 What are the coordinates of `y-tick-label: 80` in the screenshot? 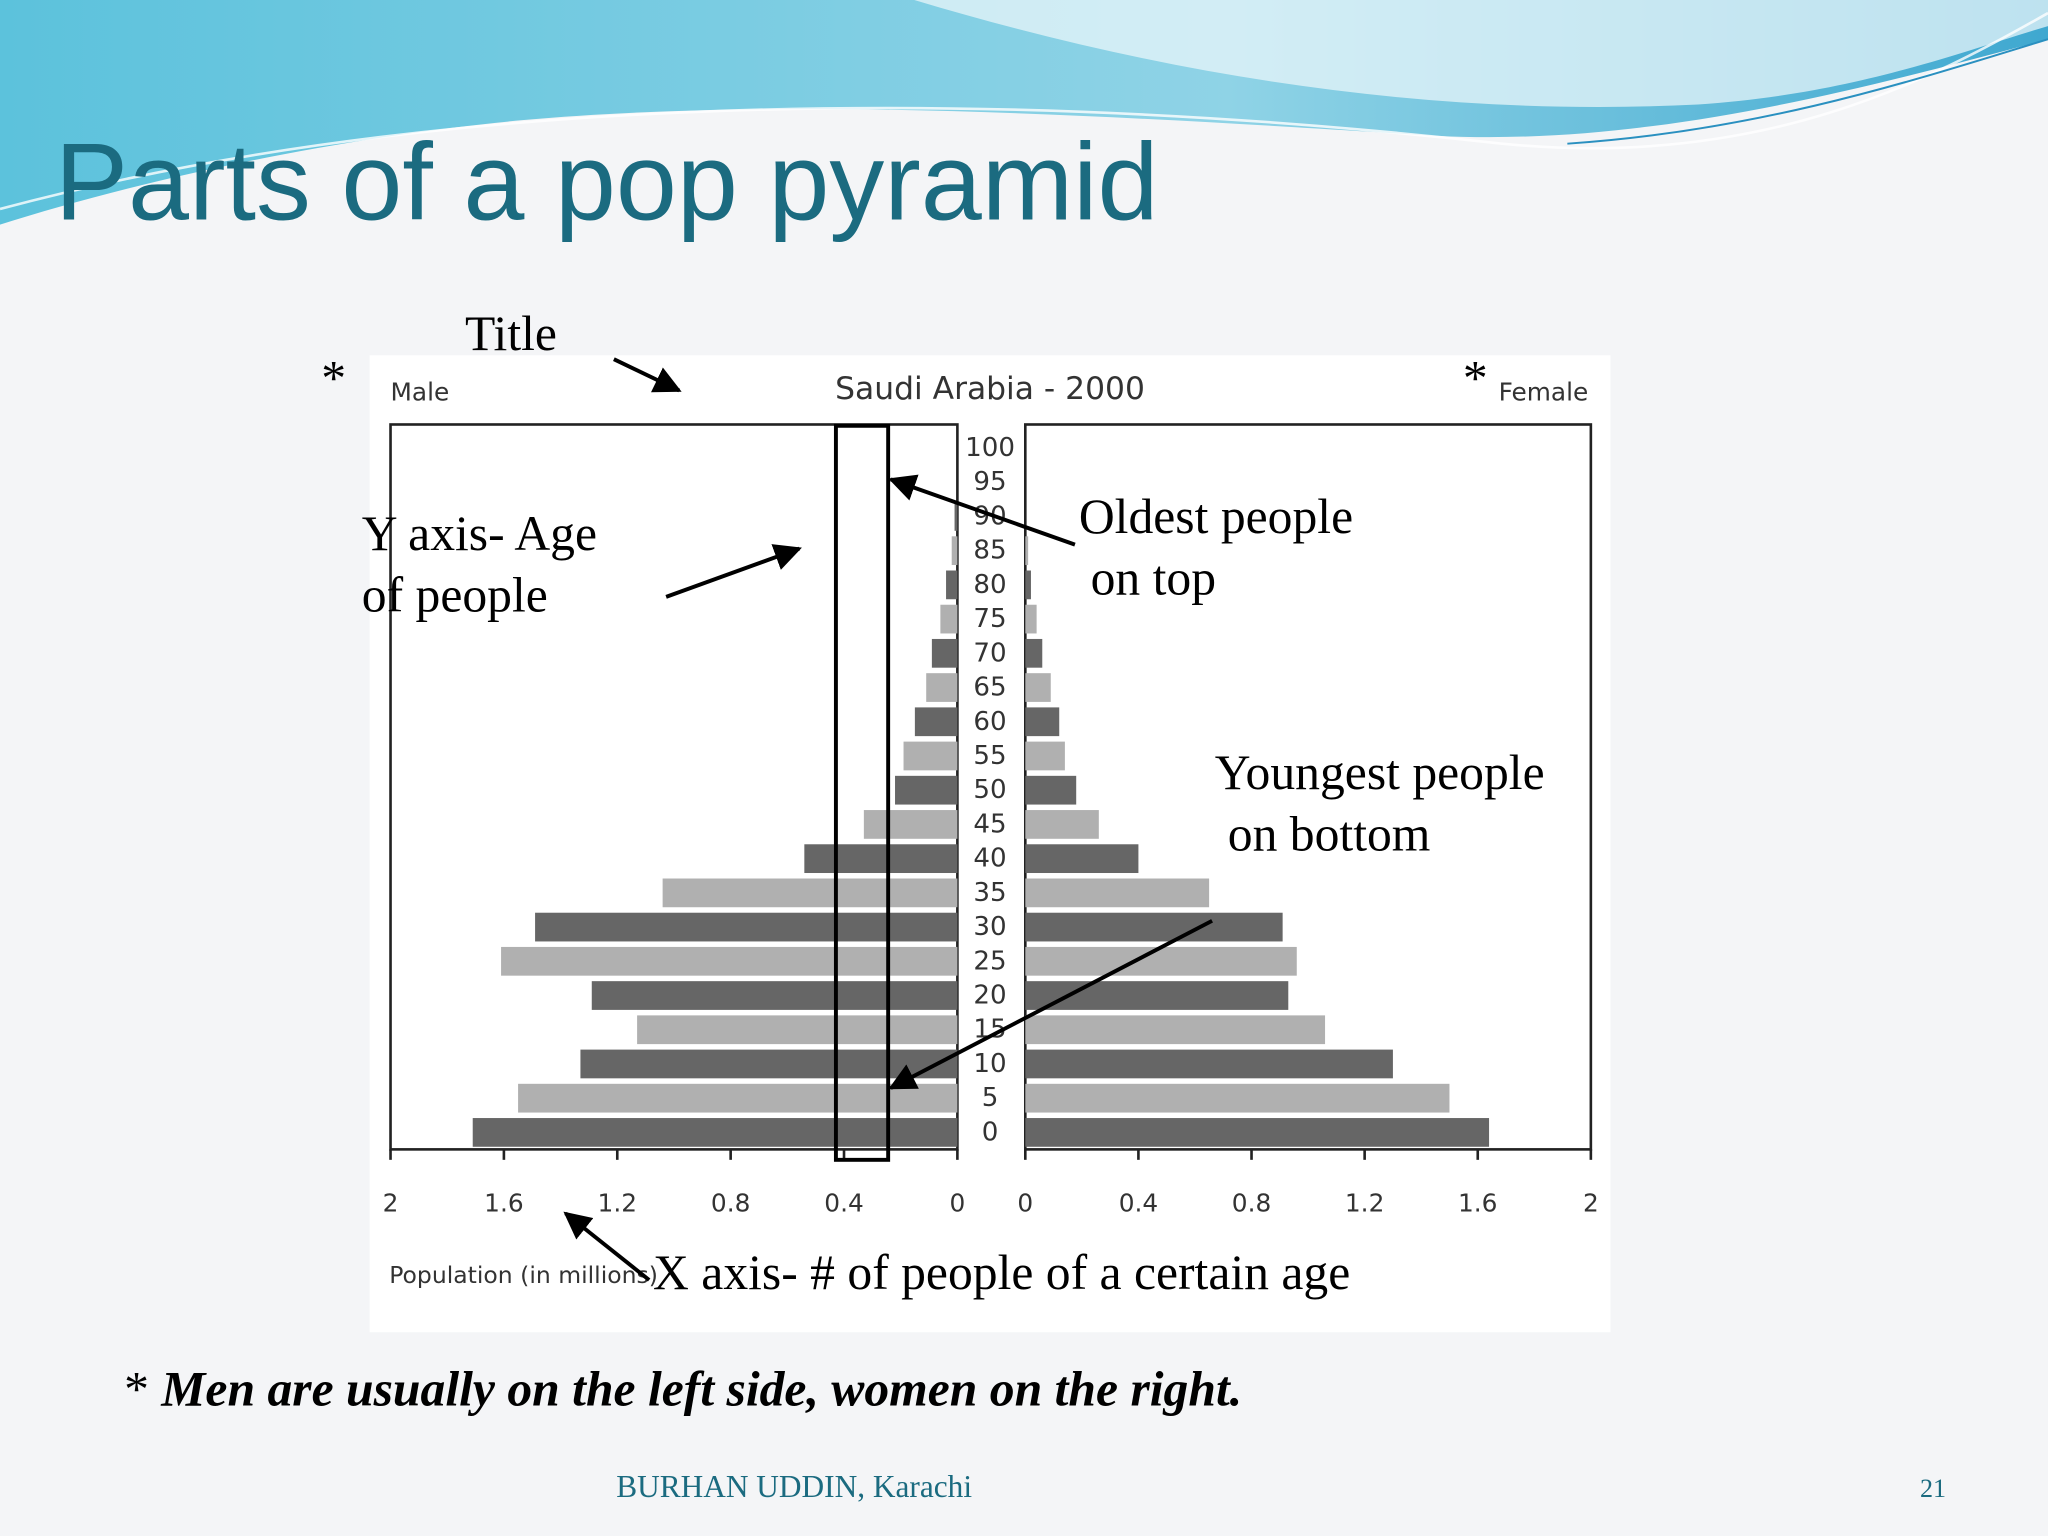 It's located at (989, 585).